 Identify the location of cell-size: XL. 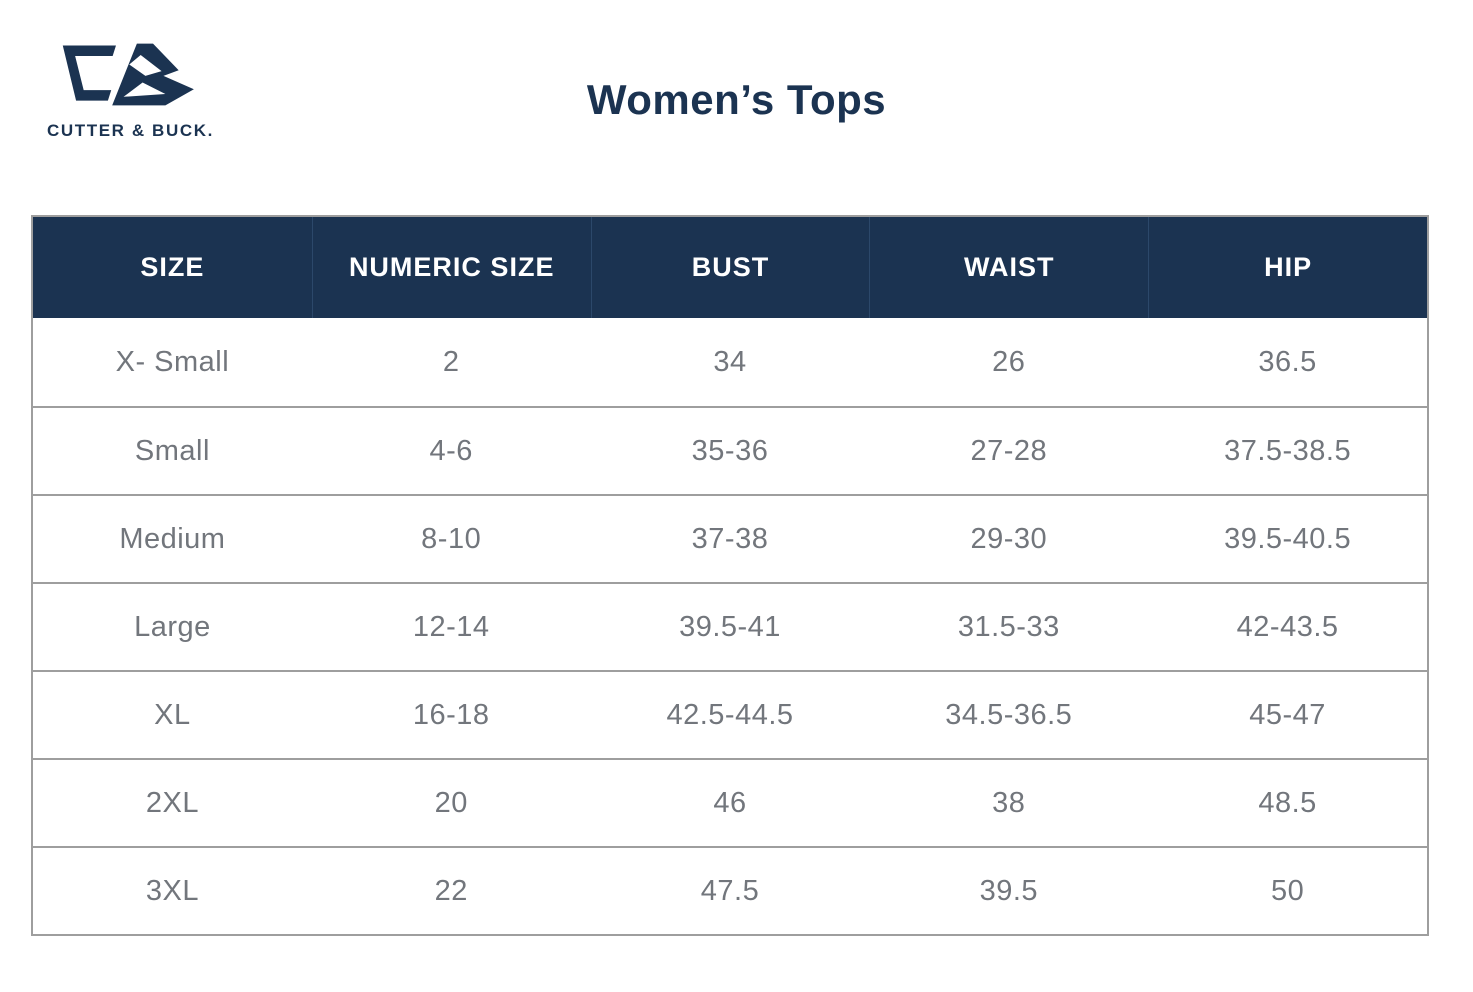
(172, 714).